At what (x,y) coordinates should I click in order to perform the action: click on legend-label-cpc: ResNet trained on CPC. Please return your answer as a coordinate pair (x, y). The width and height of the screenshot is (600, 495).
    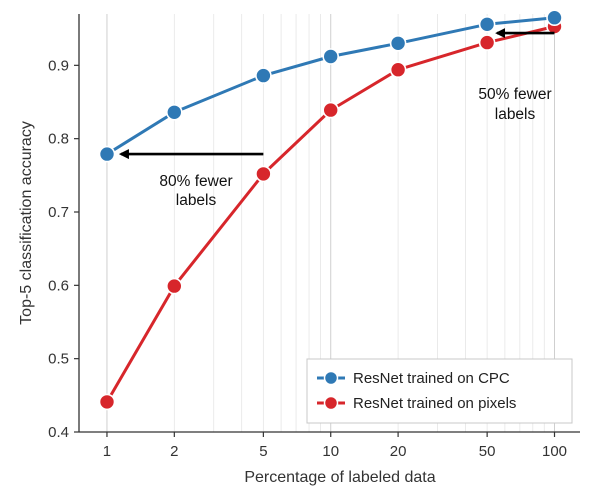
    Looking at the image, I should click on (431, 378).